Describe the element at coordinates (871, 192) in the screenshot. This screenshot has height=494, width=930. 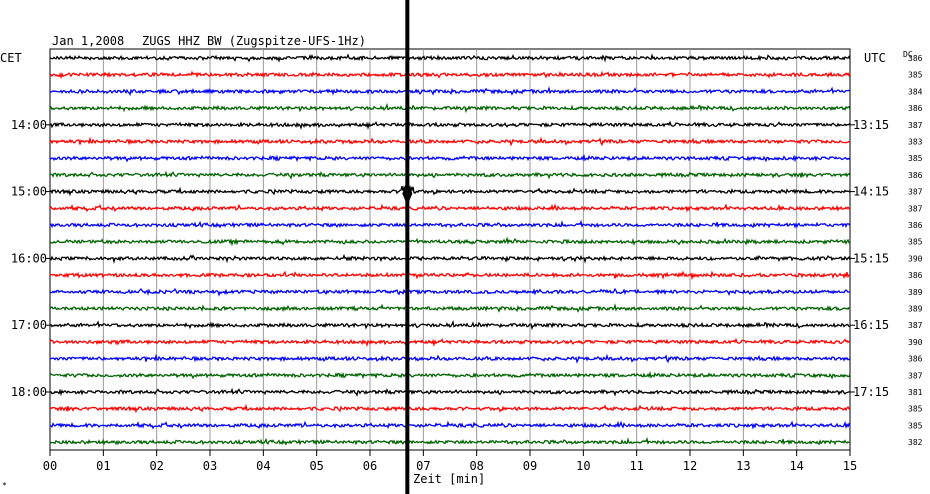
I see `right-hour-label: 14:15` at that location.